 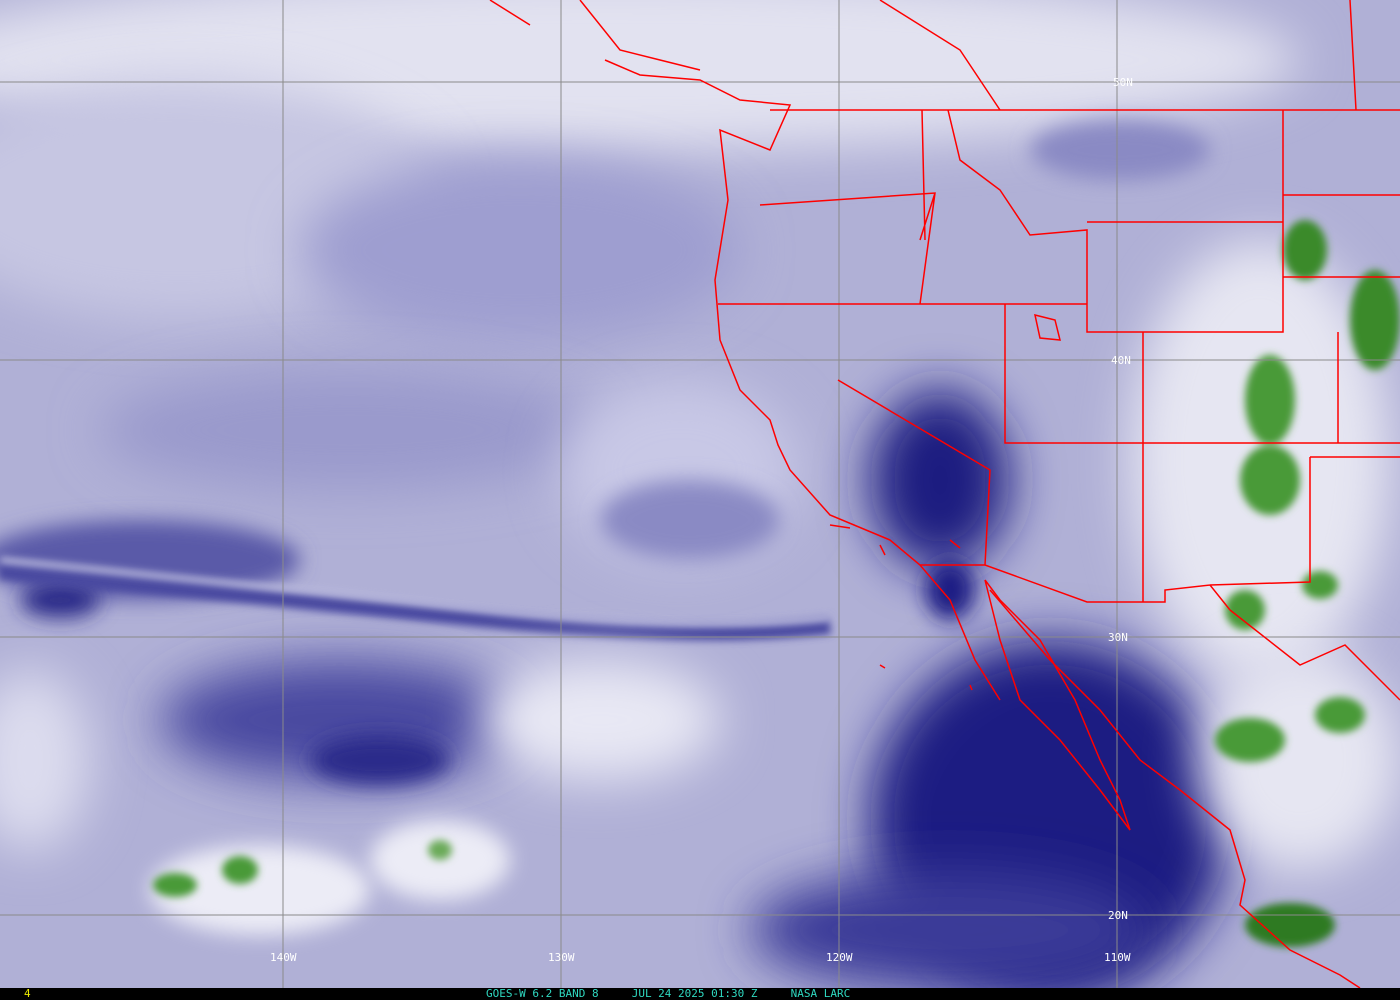 I want to click on lat-label-50n: 50N, so click(x=1123, y=82).